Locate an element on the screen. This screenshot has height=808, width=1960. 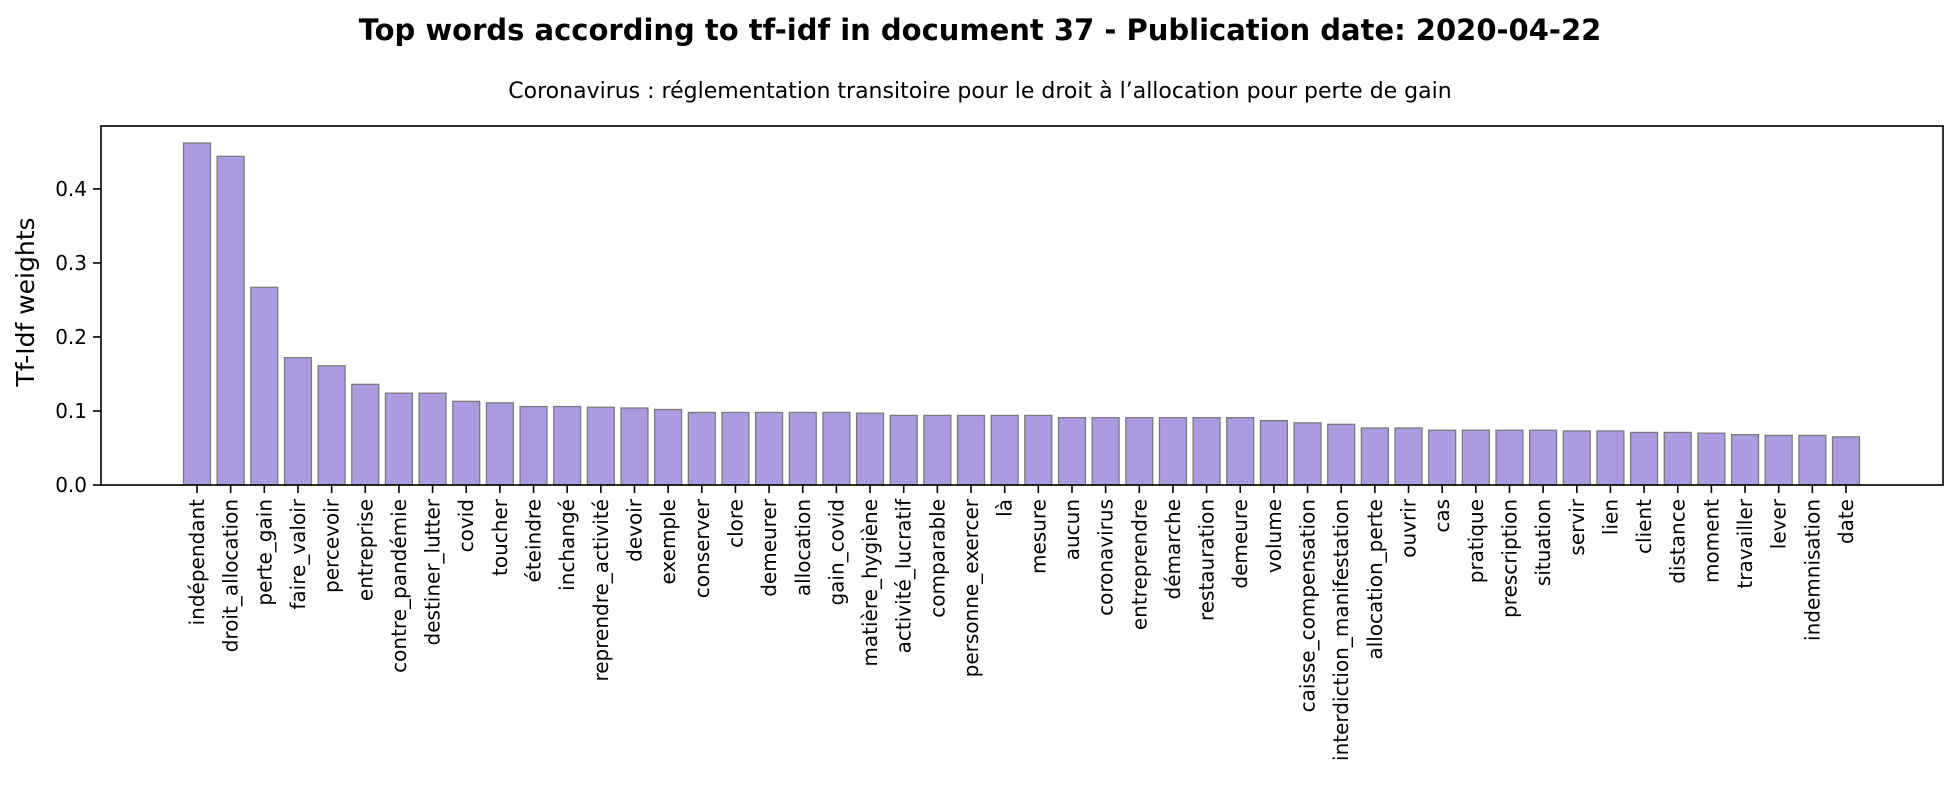
x-tick-label: date is located at coordinates (1846, 521).